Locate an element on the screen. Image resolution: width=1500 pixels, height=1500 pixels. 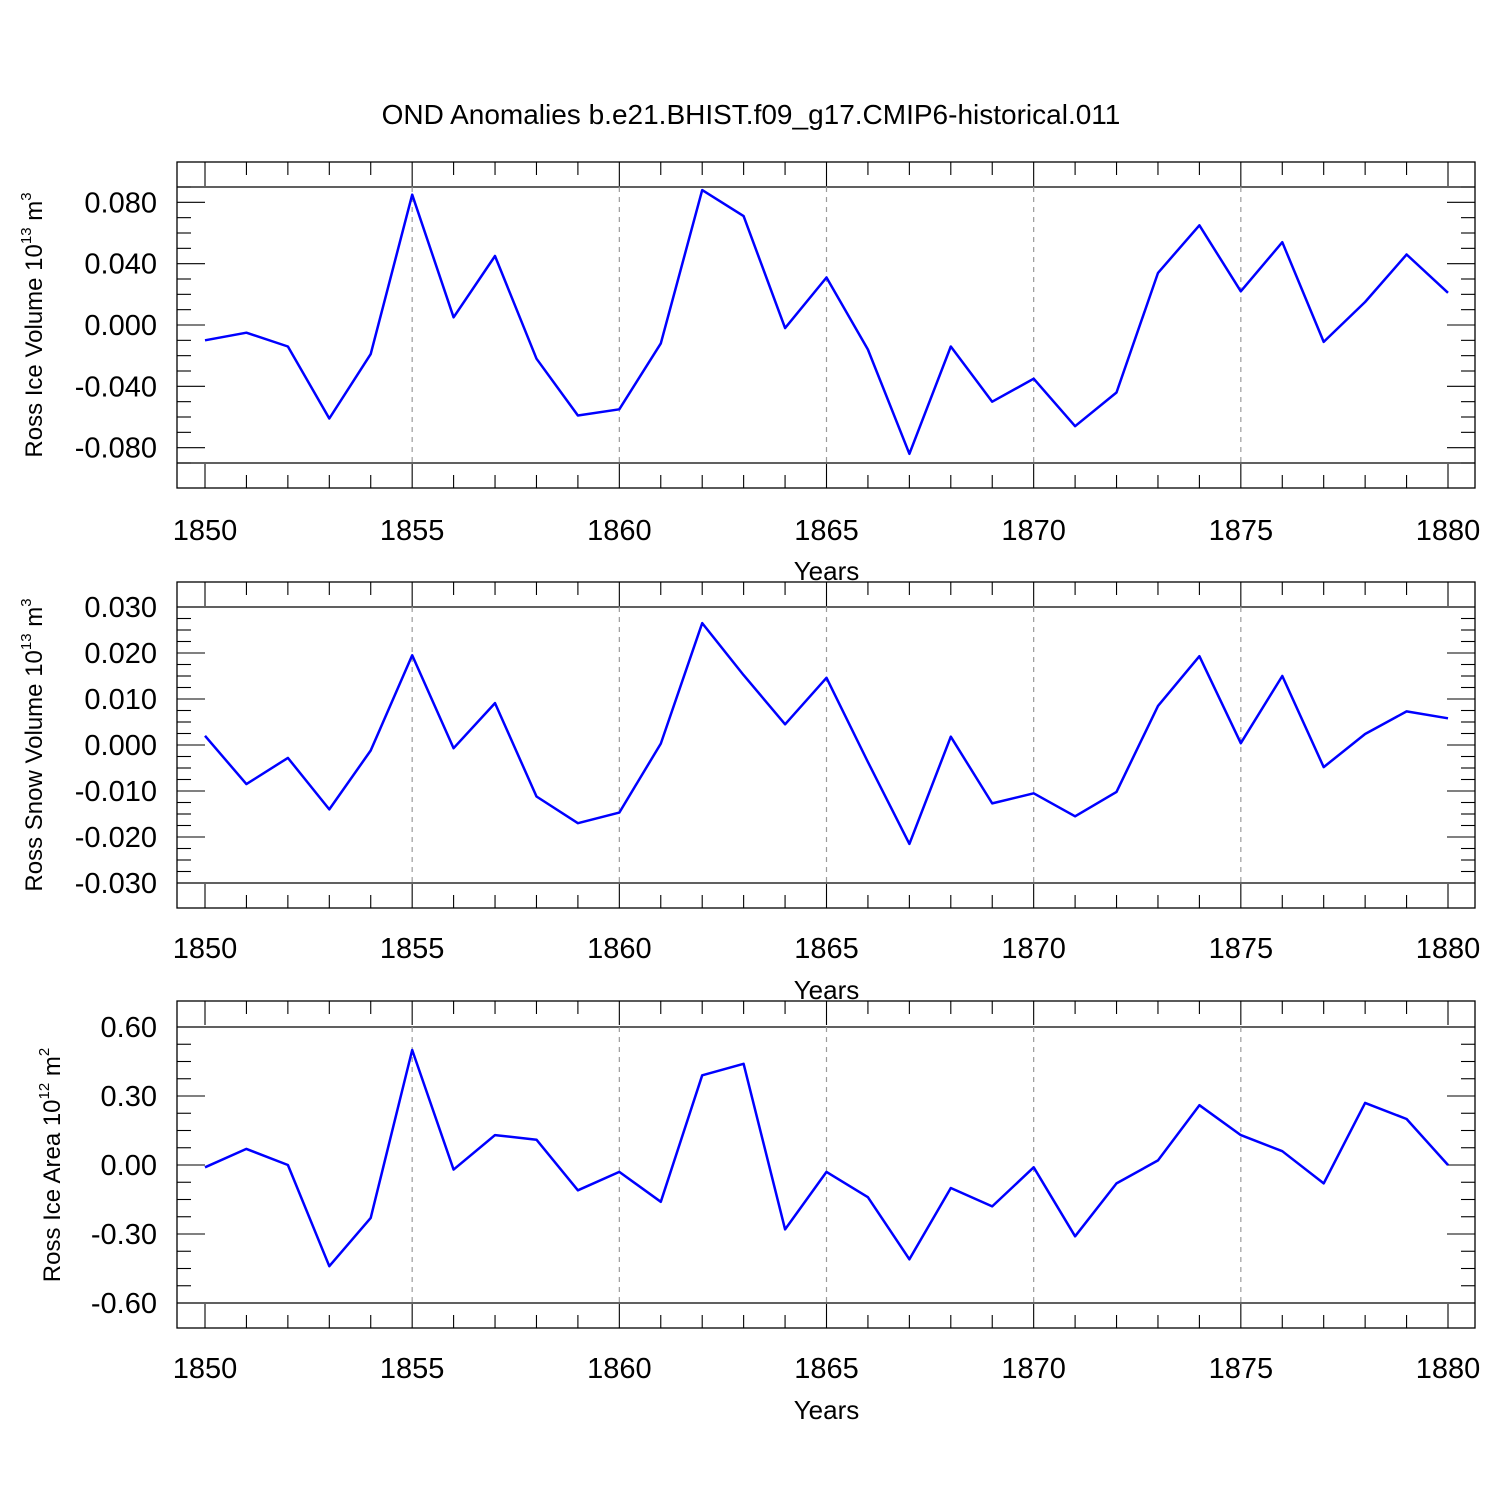
y-tick-label: -0.60 is located at coordinates (124, 1304).